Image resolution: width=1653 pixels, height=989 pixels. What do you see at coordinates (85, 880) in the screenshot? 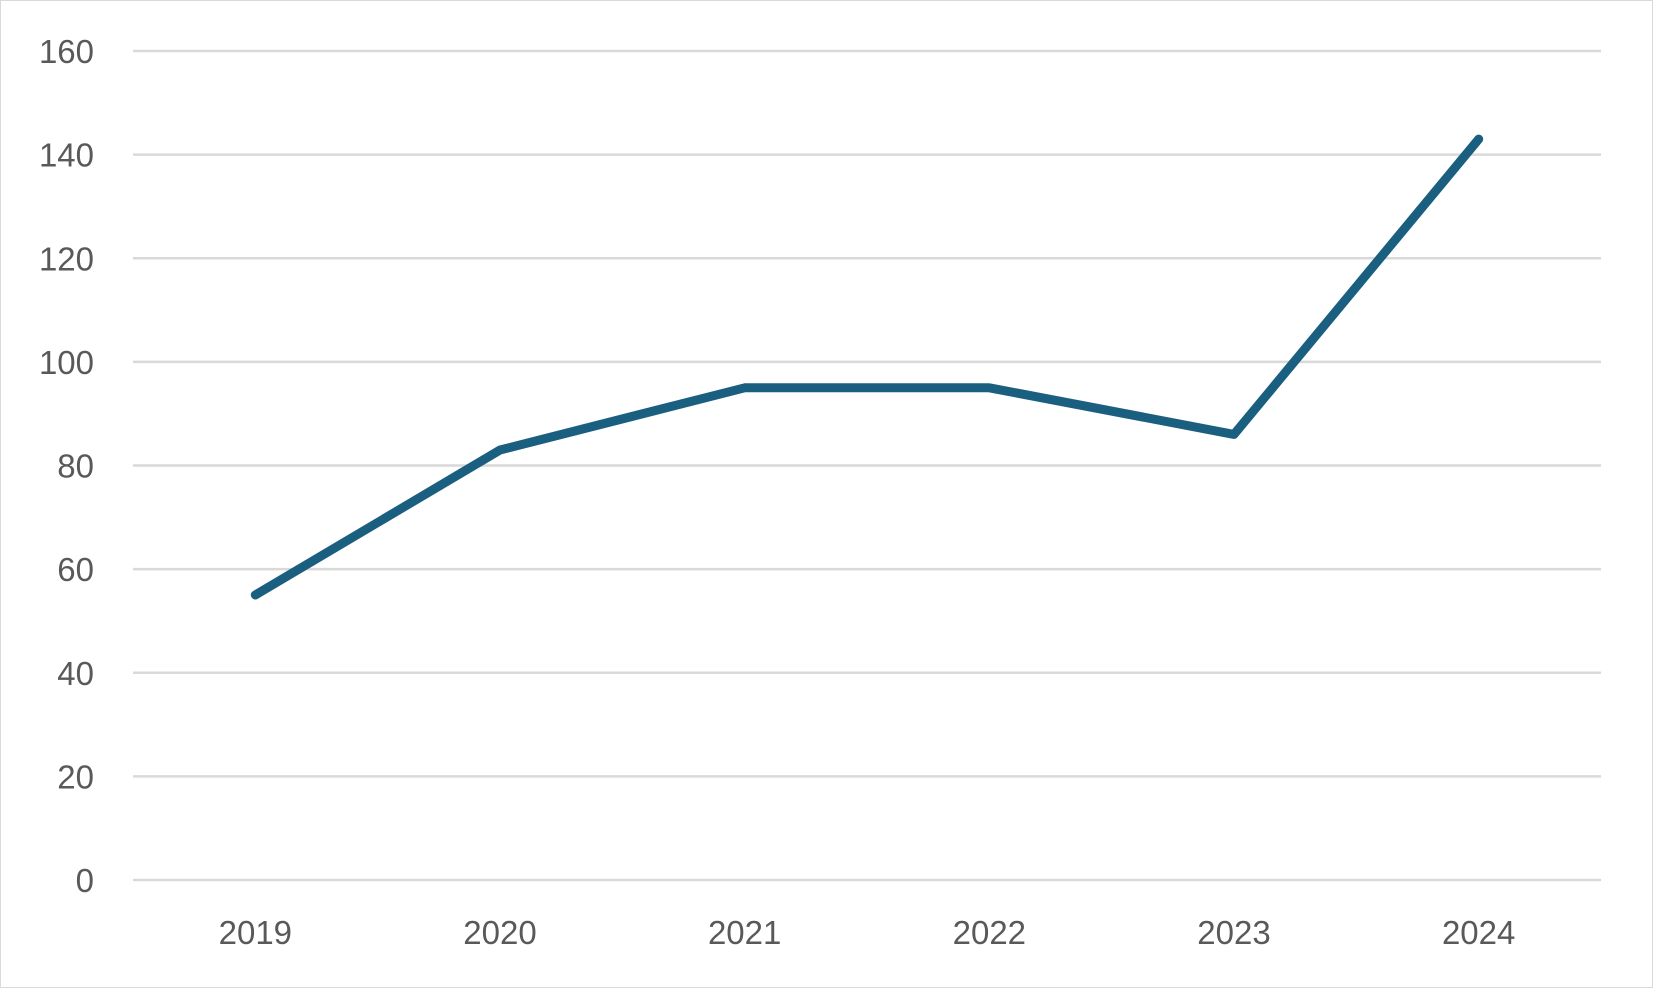
I see `y-tick-label: 0` at bounding box center [85, 880].